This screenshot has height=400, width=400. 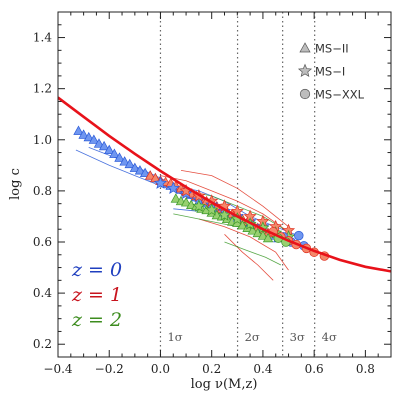 What do you see at coordinates (42, 242) in the screenshot?
I see `y-tick-label-2: 0.6` at bounding box center [42, 242].